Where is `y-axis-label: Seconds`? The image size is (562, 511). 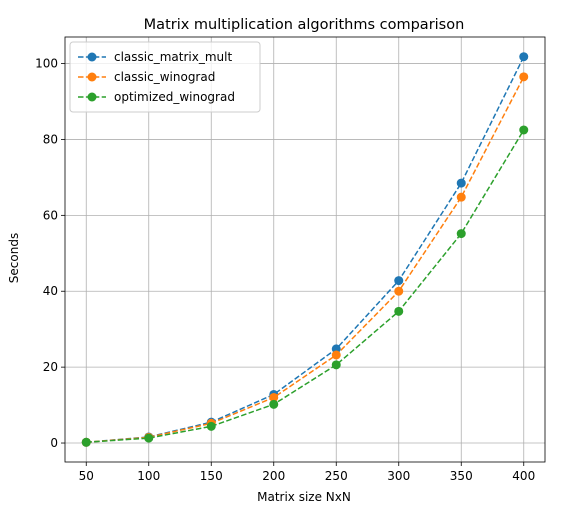 y-axis-label: Seconds is located at coordinates (14, 258).